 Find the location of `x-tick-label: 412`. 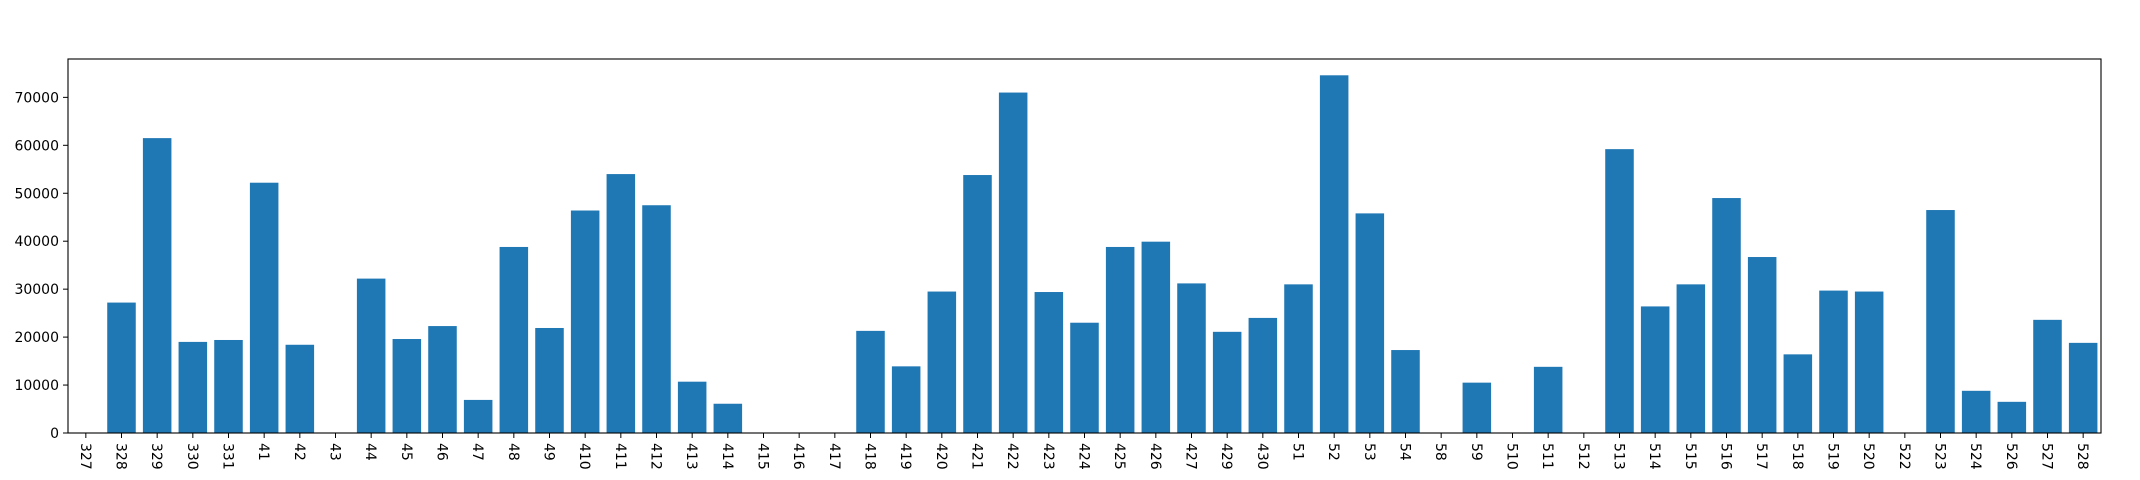

x-tick-label: 412 is located at coordinates (656, 456).